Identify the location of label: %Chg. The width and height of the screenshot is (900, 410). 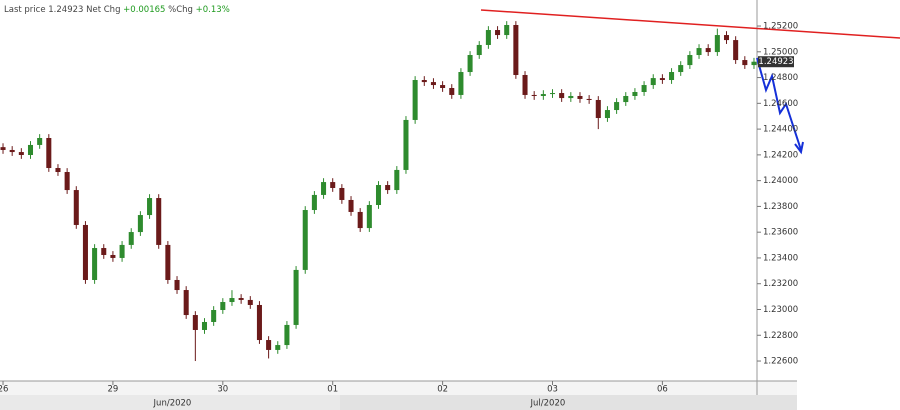
(180, 10).